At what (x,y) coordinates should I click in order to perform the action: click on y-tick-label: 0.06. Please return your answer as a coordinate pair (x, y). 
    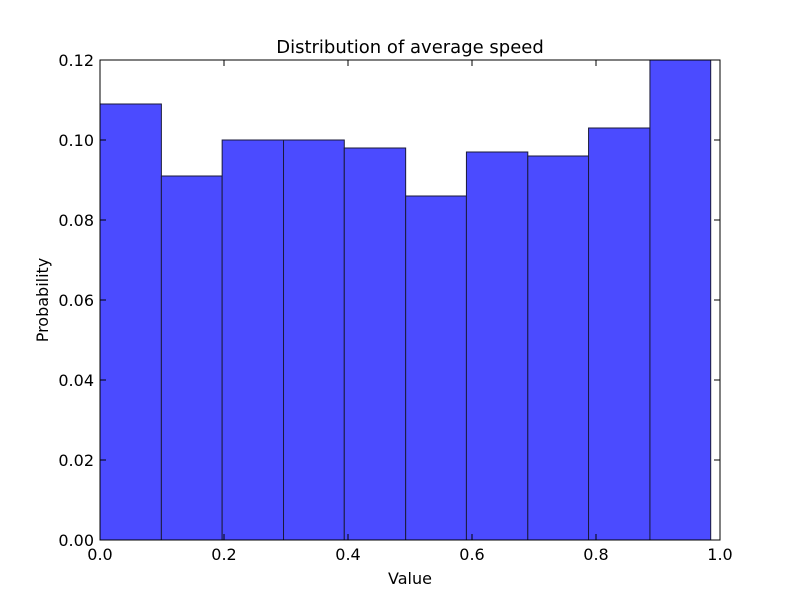
    Looking at the image, I should click on (76, 300).